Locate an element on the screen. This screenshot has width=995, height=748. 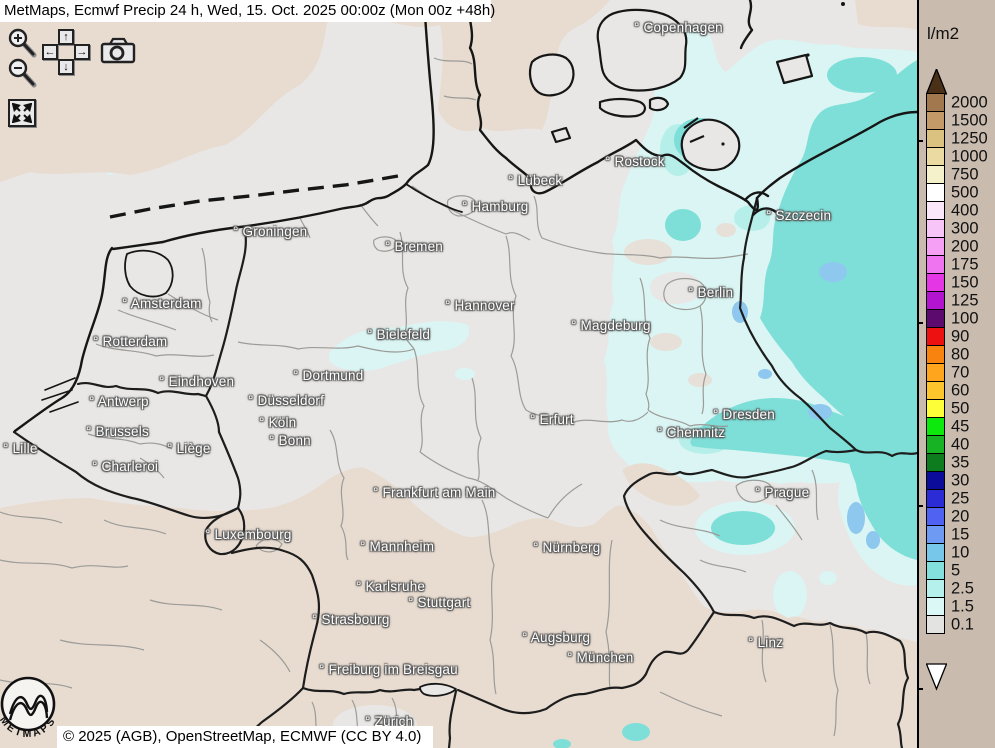
legend-swatch-2000 is located at coordinates (935, 102).